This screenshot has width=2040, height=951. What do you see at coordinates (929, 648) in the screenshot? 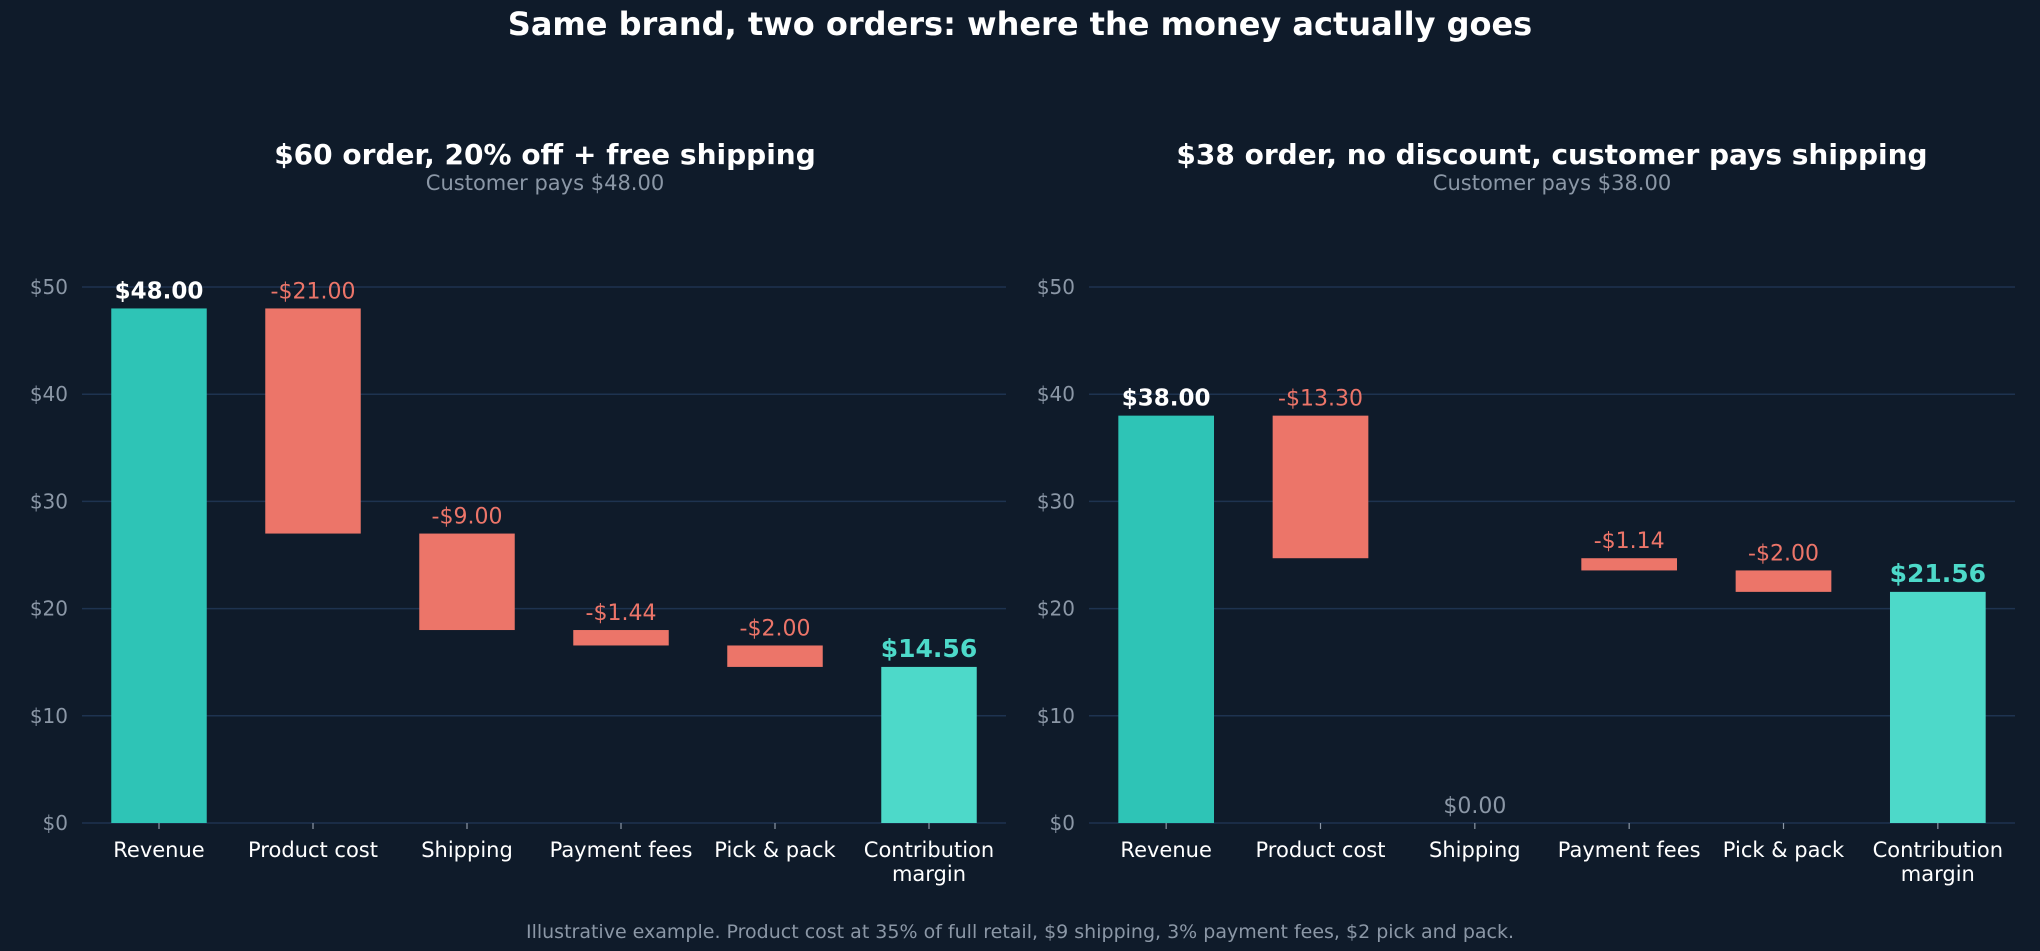
I see `data-label: $14.56` at bounding box center [929, 648].